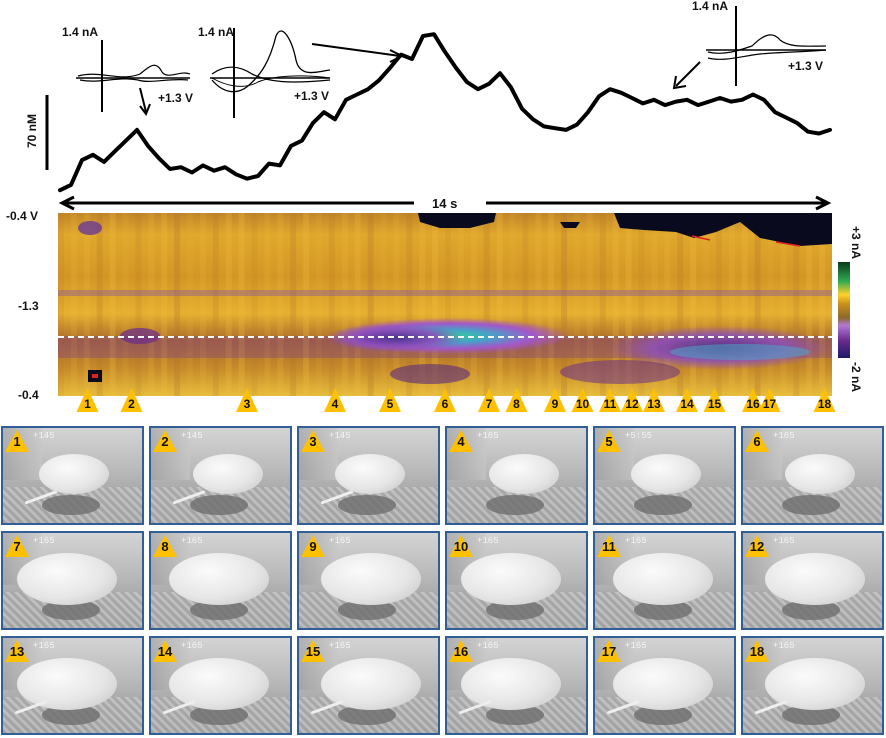 The height and width of the screenshot is (738, 886). Describe the element at coordinates (654, 404) in the screenshot. I see `event-marker-label: 13` at that location.